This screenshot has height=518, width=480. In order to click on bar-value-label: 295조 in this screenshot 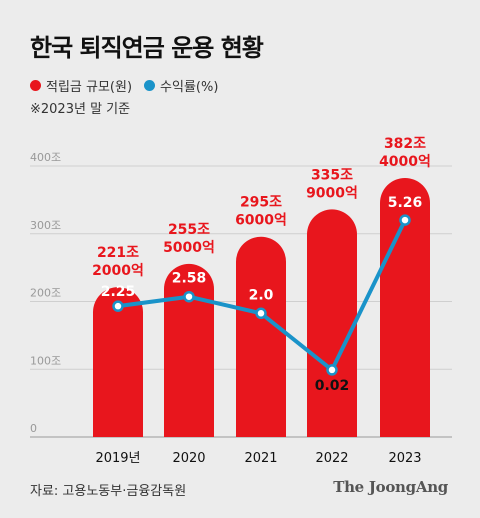, I will do `click(261, 203)`.